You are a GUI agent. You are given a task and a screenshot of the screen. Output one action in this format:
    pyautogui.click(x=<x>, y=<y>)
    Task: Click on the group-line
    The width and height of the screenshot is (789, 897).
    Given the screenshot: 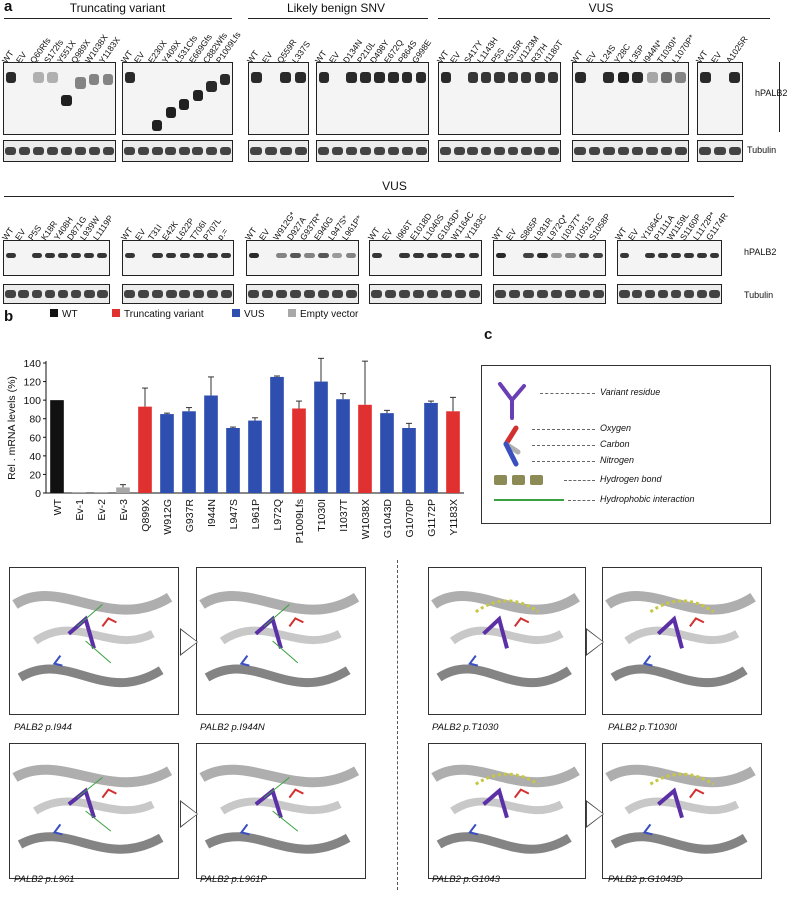 What is the action you would take?
    pyautogui.click(x=118, y=18)
    